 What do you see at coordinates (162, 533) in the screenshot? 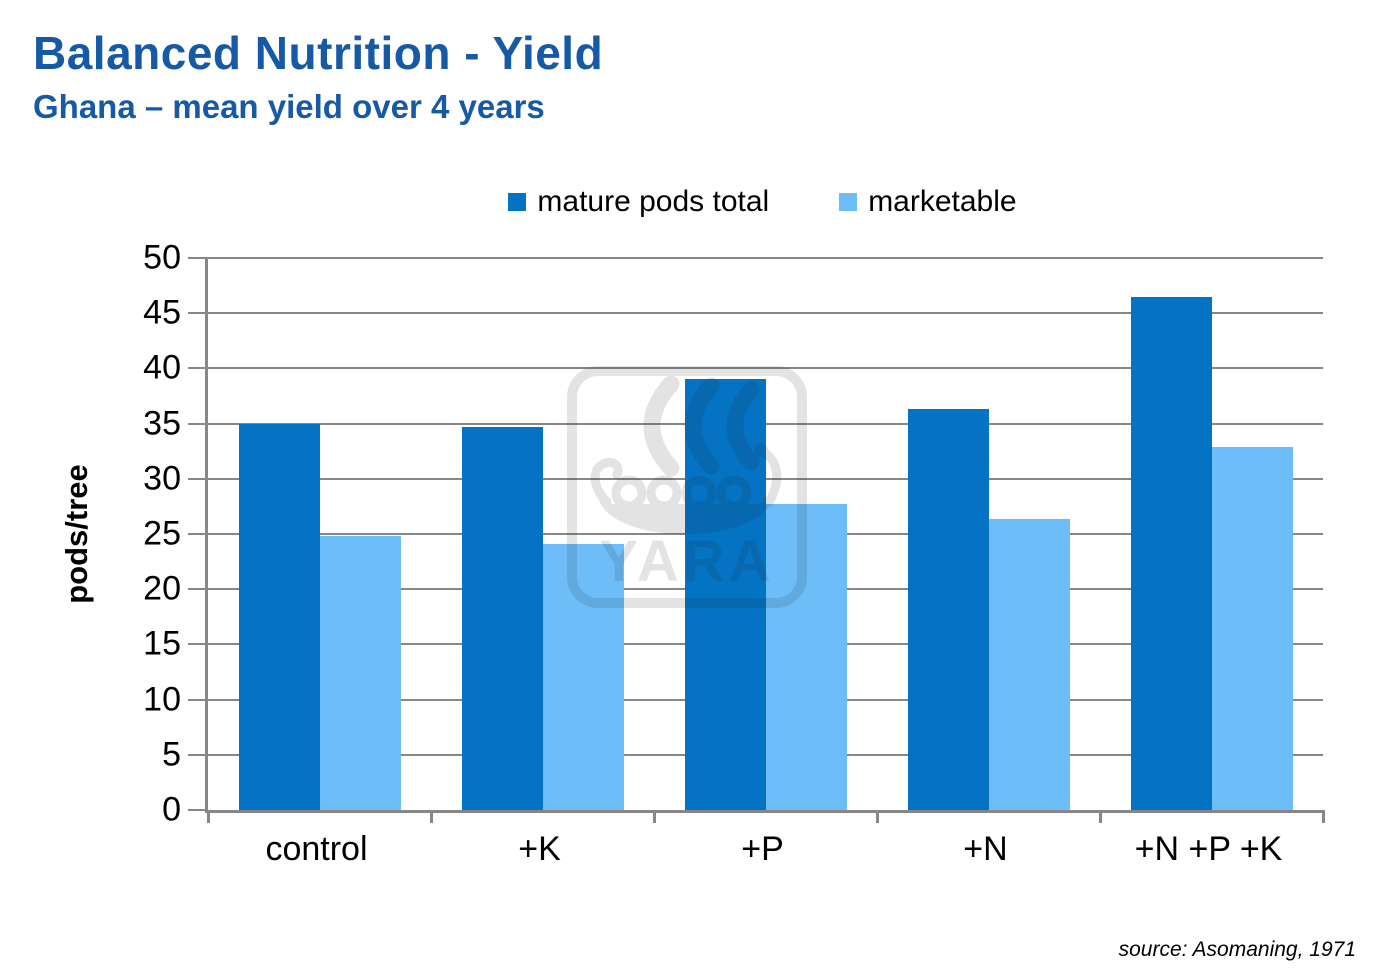
I see `y-tick-label-25: 25` at bounding box center [162, 533].